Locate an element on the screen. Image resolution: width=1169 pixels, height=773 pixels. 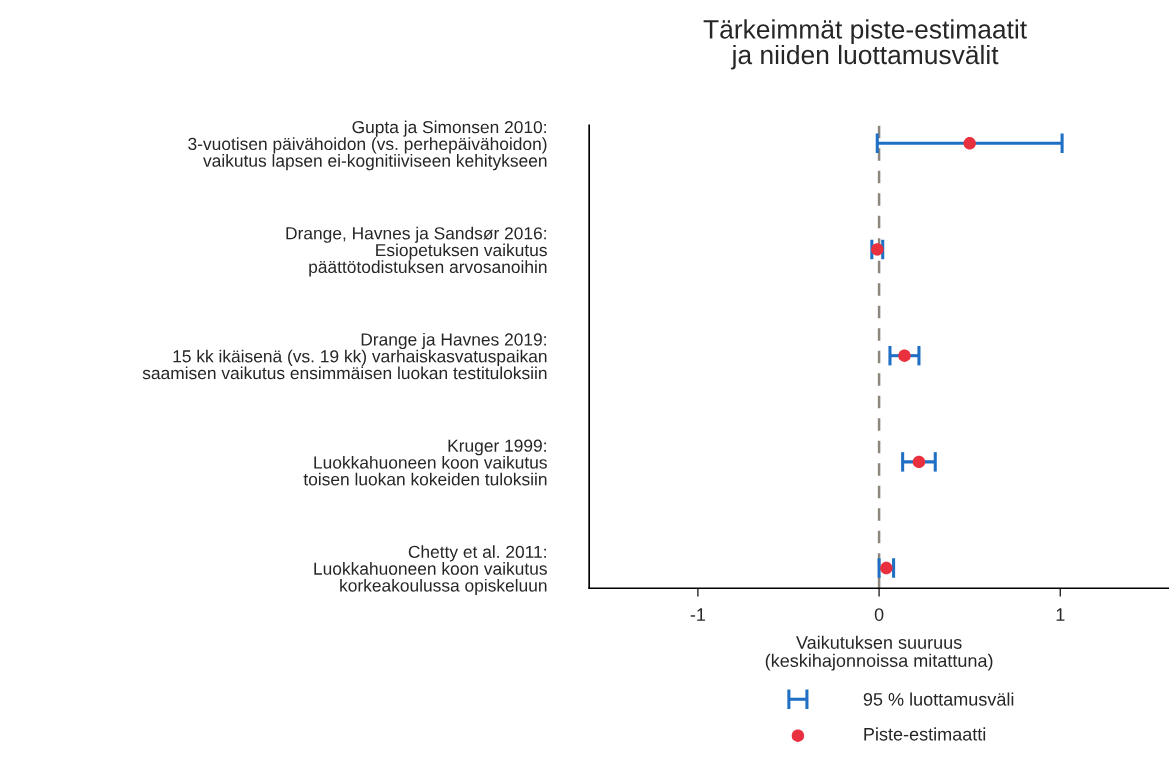
x-tick-label: 0 is located at coordinates (879, 614).